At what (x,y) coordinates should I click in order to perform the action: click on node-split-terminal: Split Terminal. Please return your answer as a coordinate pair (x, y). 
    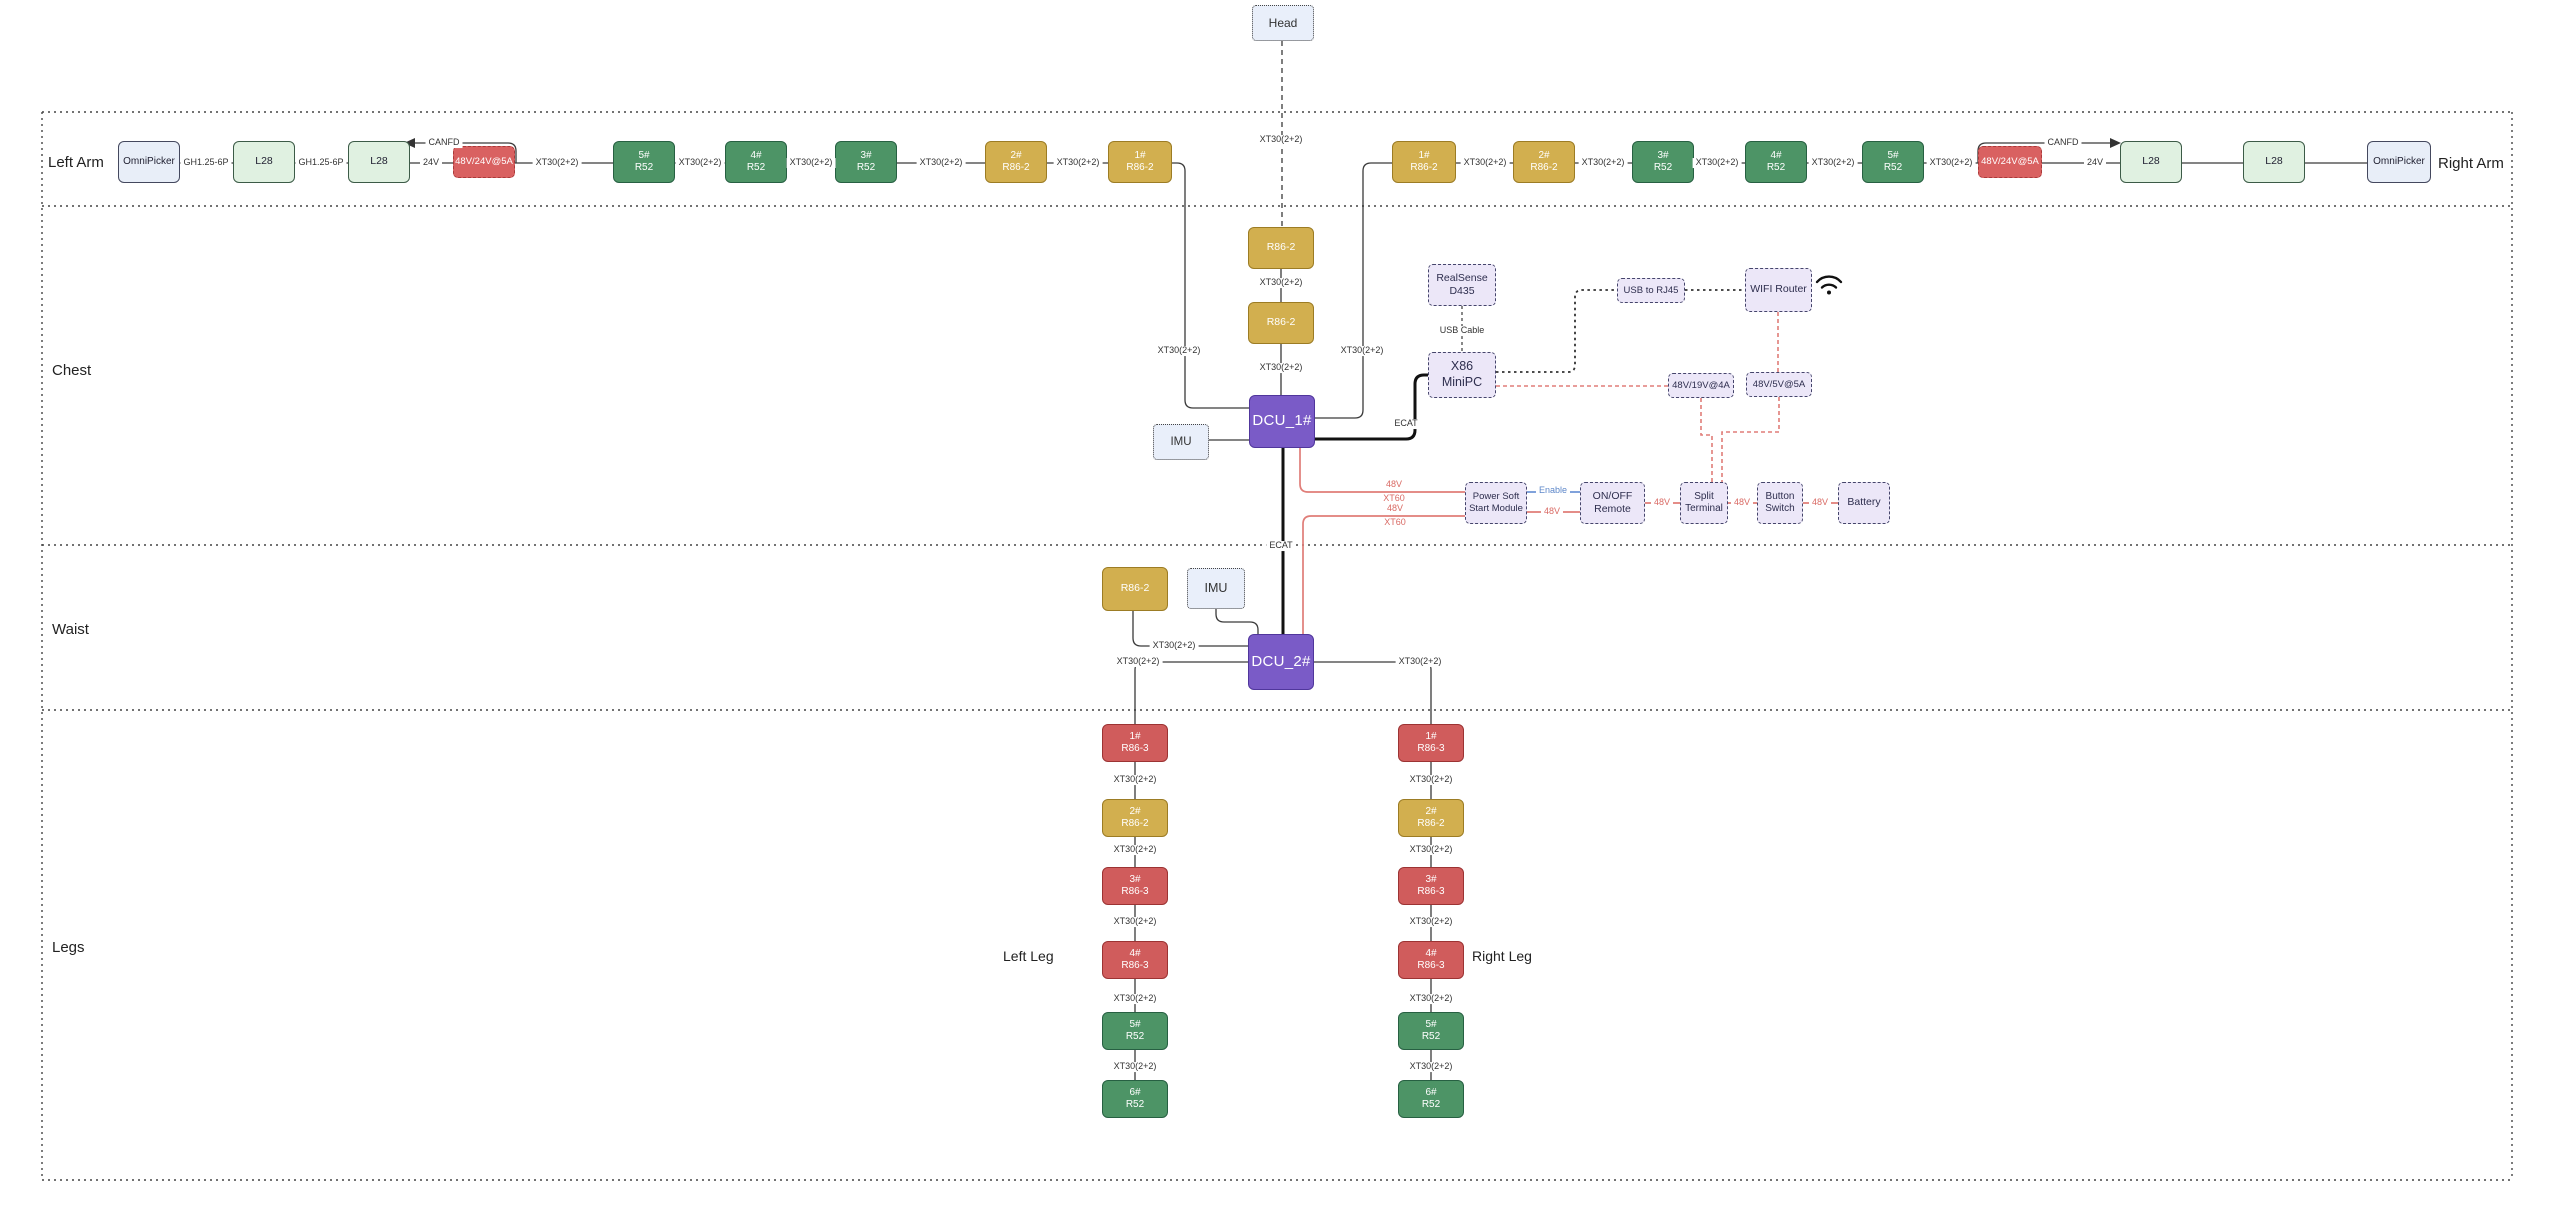
    Looking at the image, I should click on (1704, 503).